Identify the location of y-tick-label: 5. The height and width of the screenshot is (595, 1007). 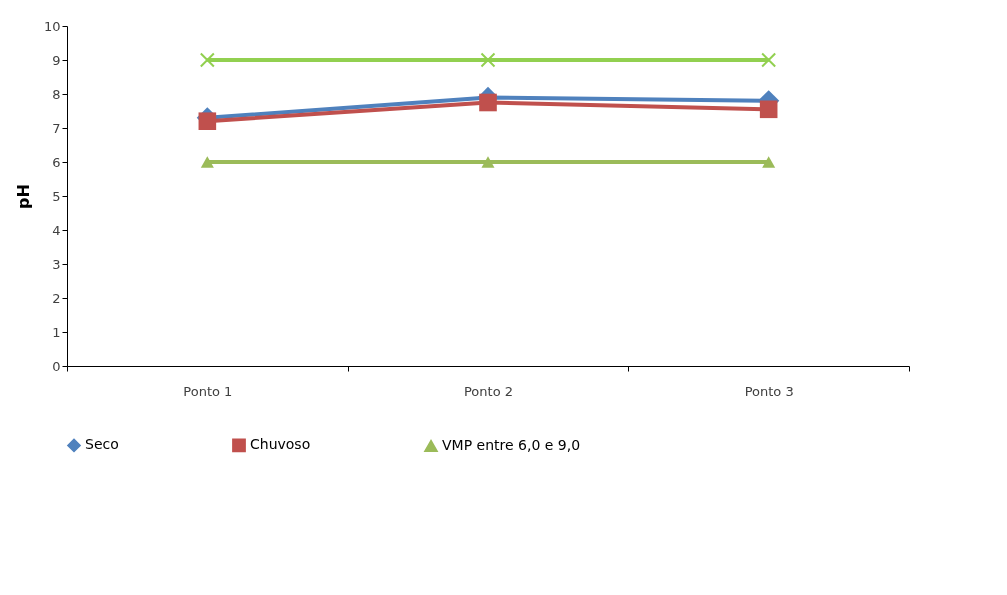
(56, 196).